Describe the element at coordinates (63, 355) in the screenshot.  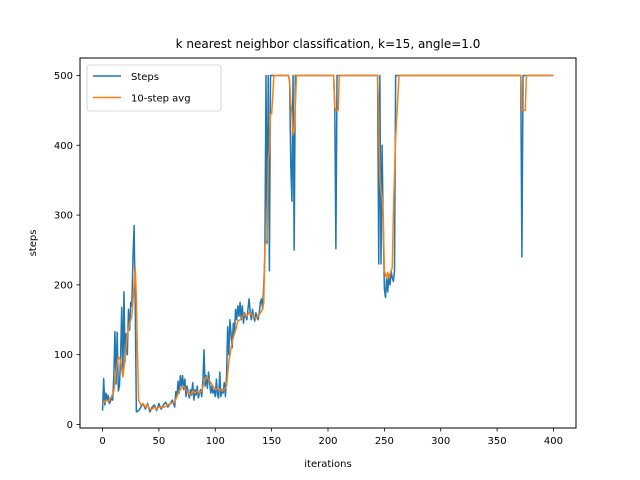
I see `y-tick-label: 100` at that location.